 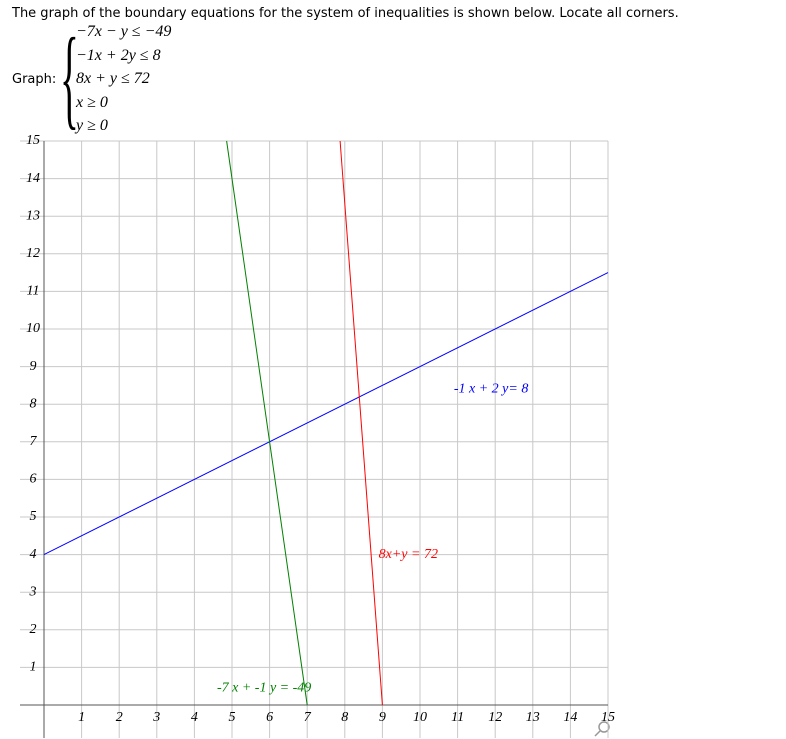 I want to click on inequality: 8x + y ≤ 72, so click(x=113, y=78).